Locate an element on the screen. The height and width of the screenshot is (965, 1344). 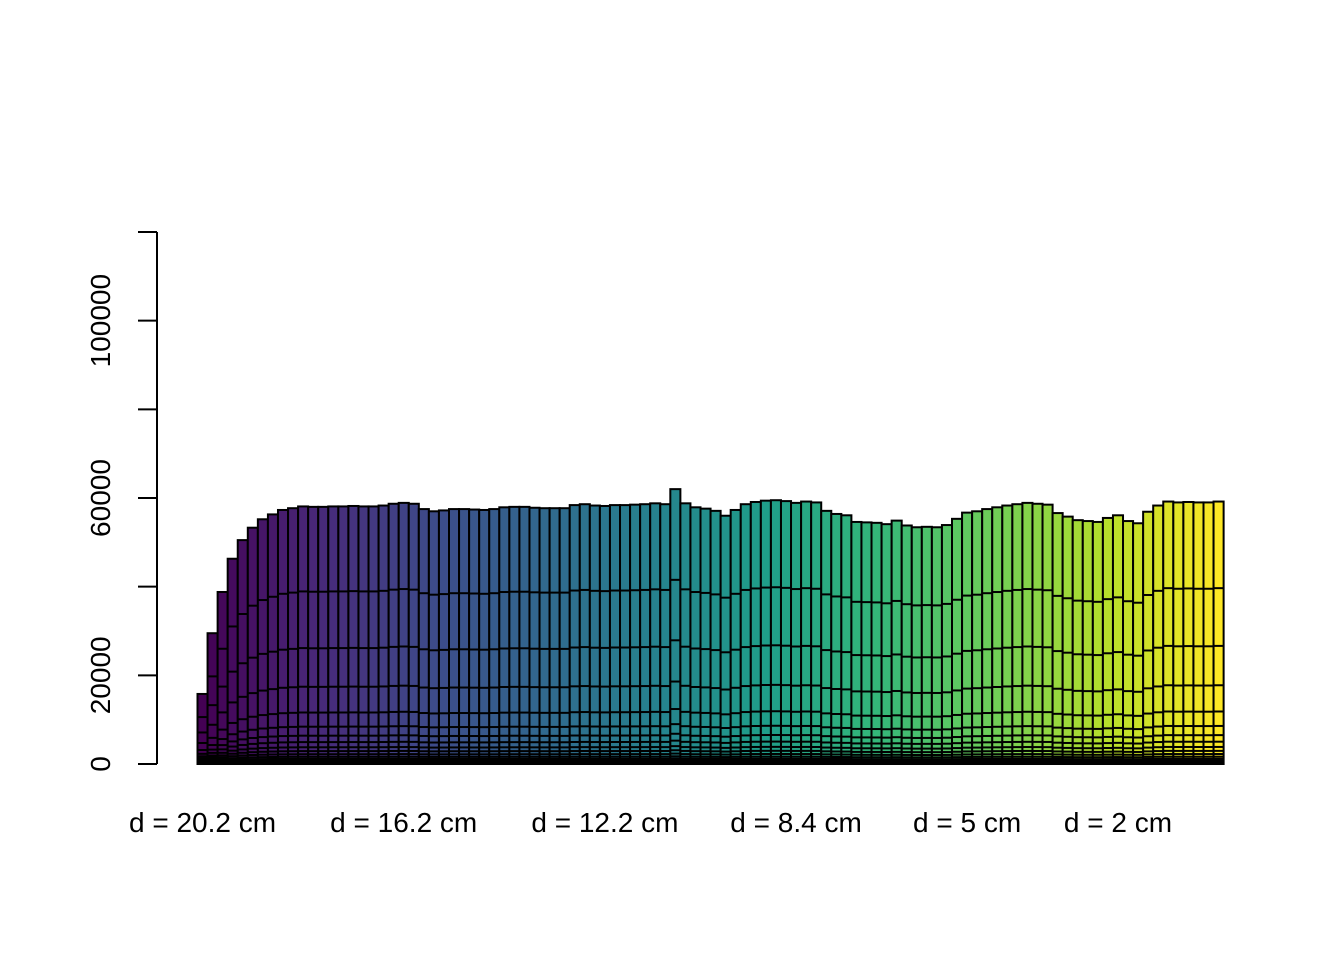
x-tick-label: d = 5 cm is located at coordinates (967, 822).